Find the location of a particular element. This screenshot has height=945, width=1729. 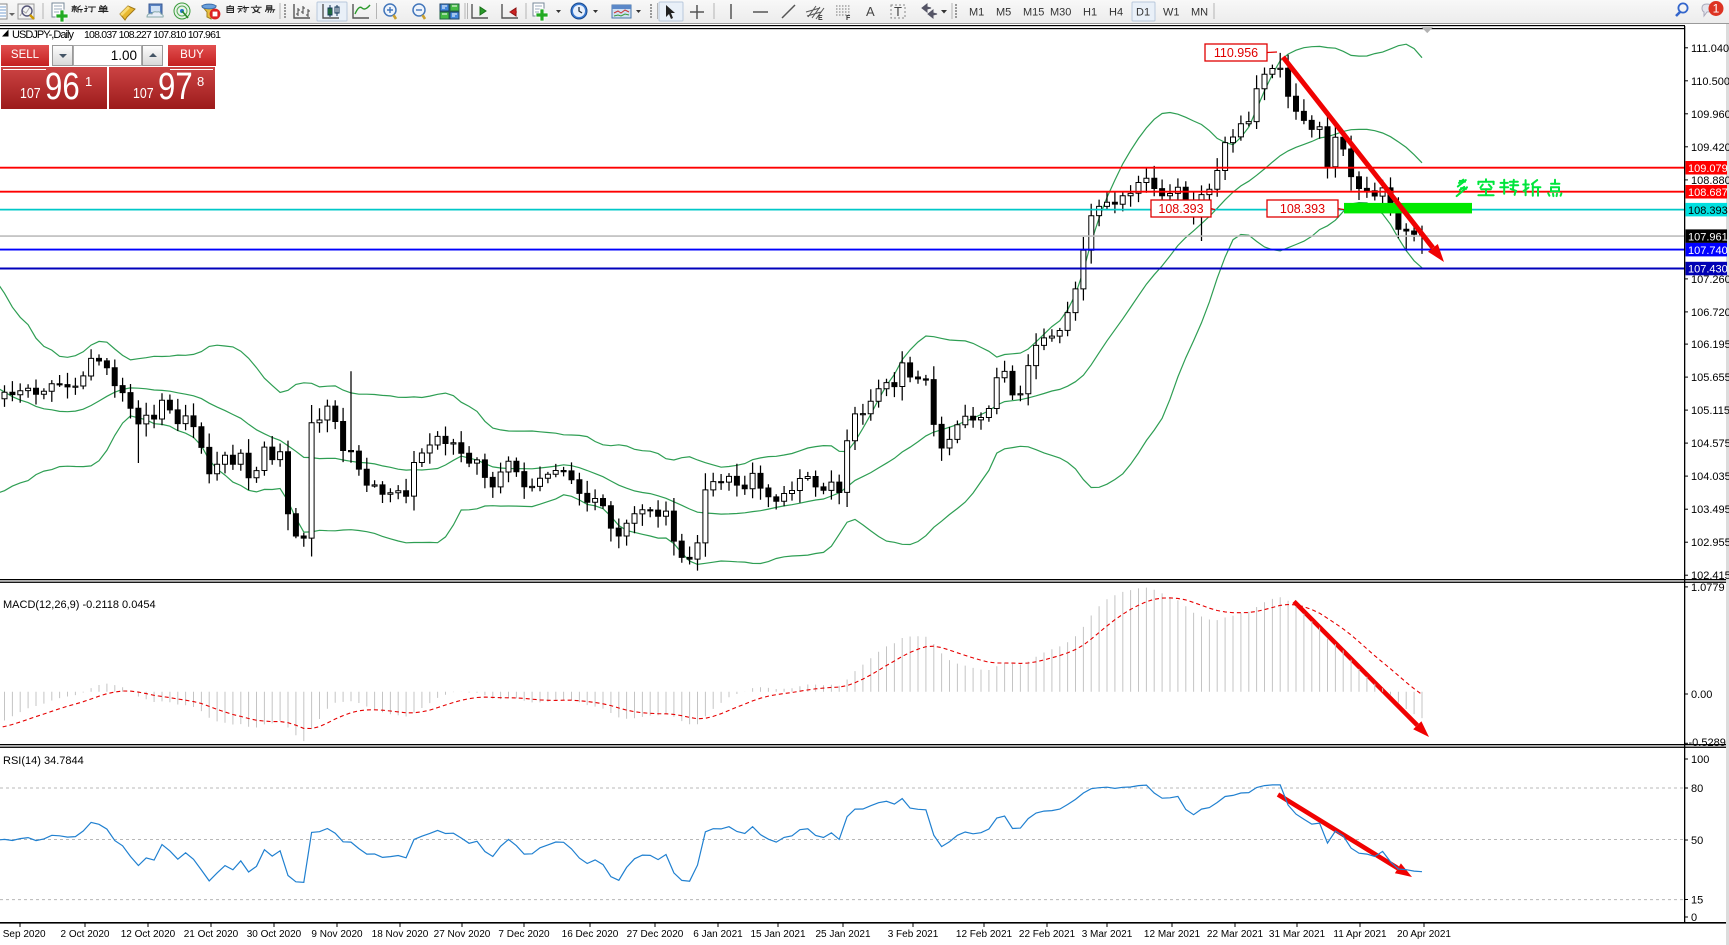

svg-text: H4 is located at coordinates (1116, 13).